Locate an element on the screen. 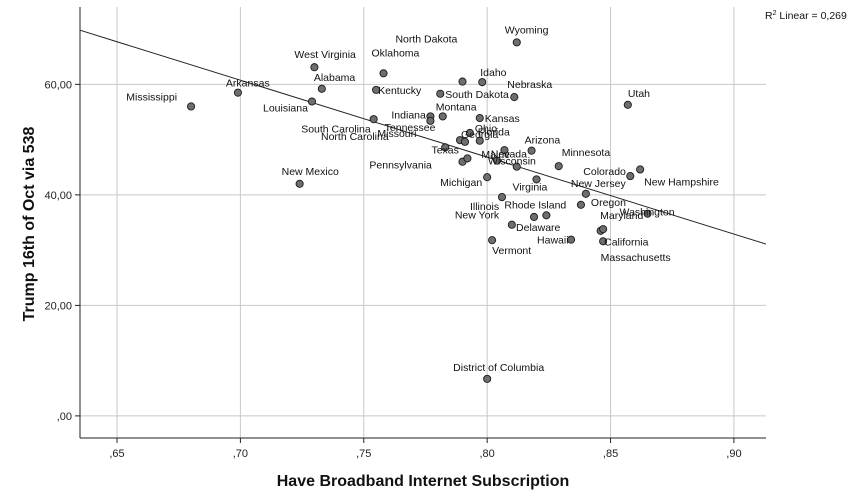 Image resolution: width=854 pixels, height=504 pixels. point-label: Ohio is located at coordinates (486, 129).